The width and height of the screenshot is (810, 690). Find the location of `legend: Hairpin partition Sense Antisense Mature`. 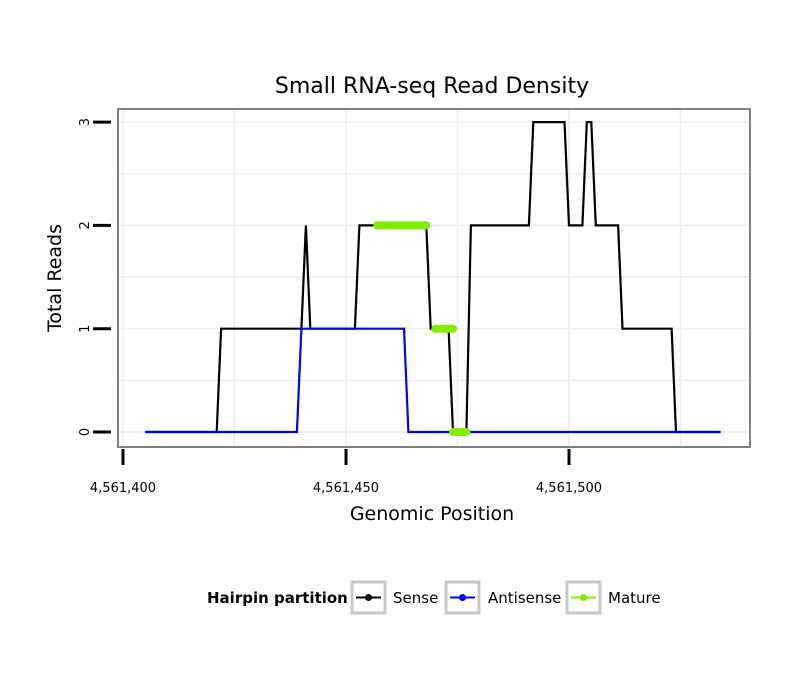

legend: Hairpin partition Sense Antisense Mature is located at coordinates (434, 597).